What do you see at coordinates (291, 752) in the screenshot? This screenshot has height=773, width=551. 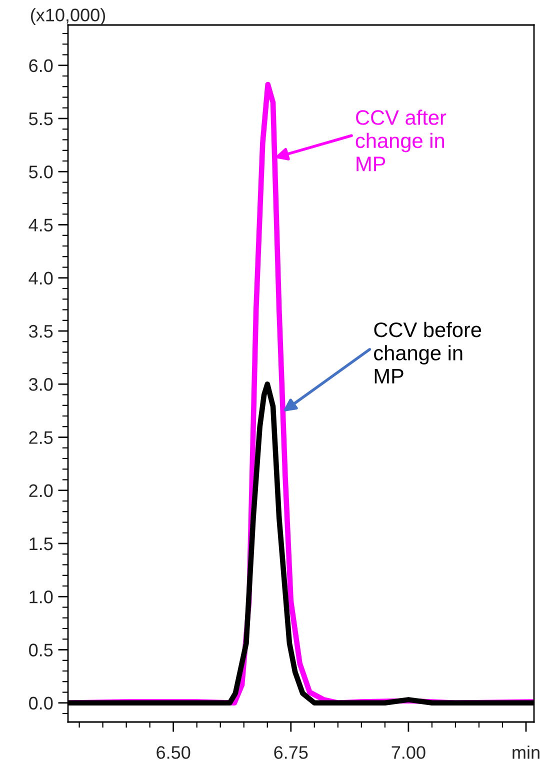 I see `x-tick-label: 6.75` at bounding box center [291, 752].